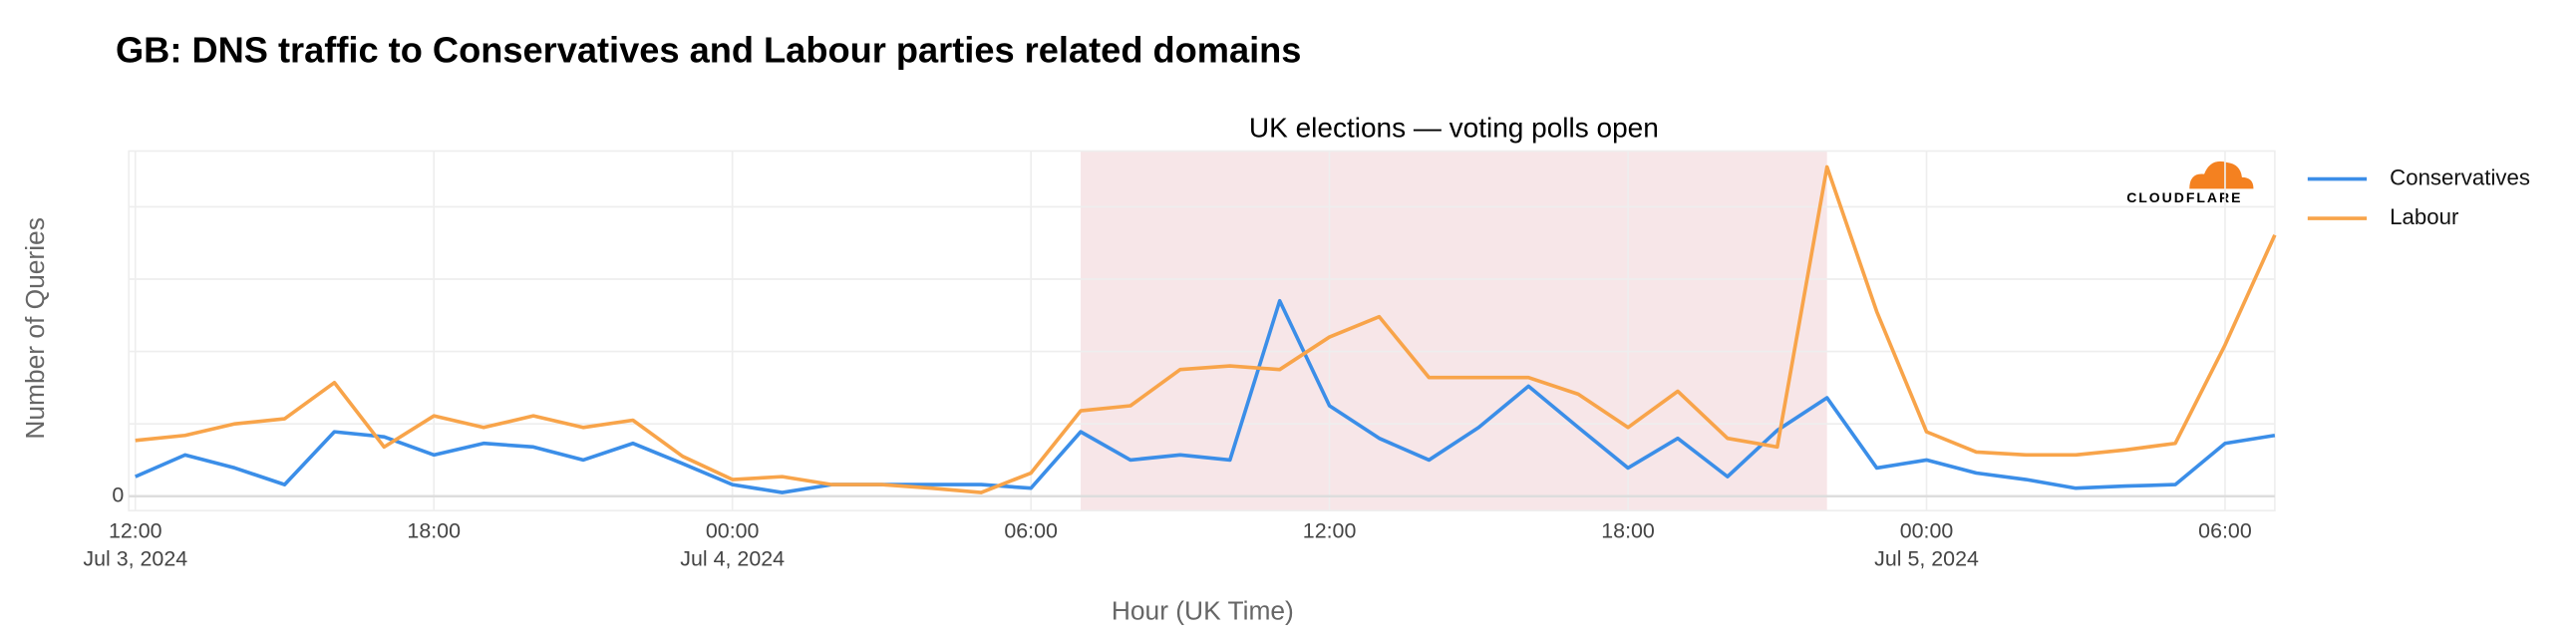 The width and height of the screenshot is (2576, 642). I want to click on x-tick-date: Jul 3, 2024, so click(135, 558).